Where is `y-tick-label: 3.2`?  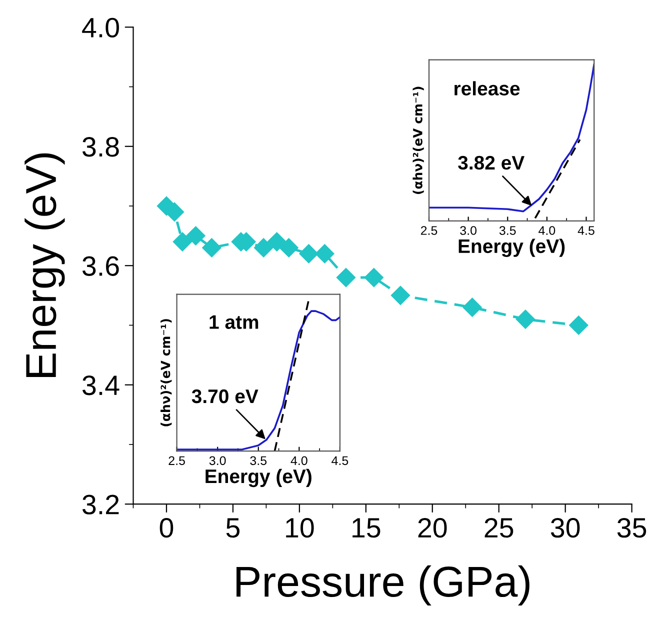 y-tick-label: 3.2 is located at coordinates (100, 504).